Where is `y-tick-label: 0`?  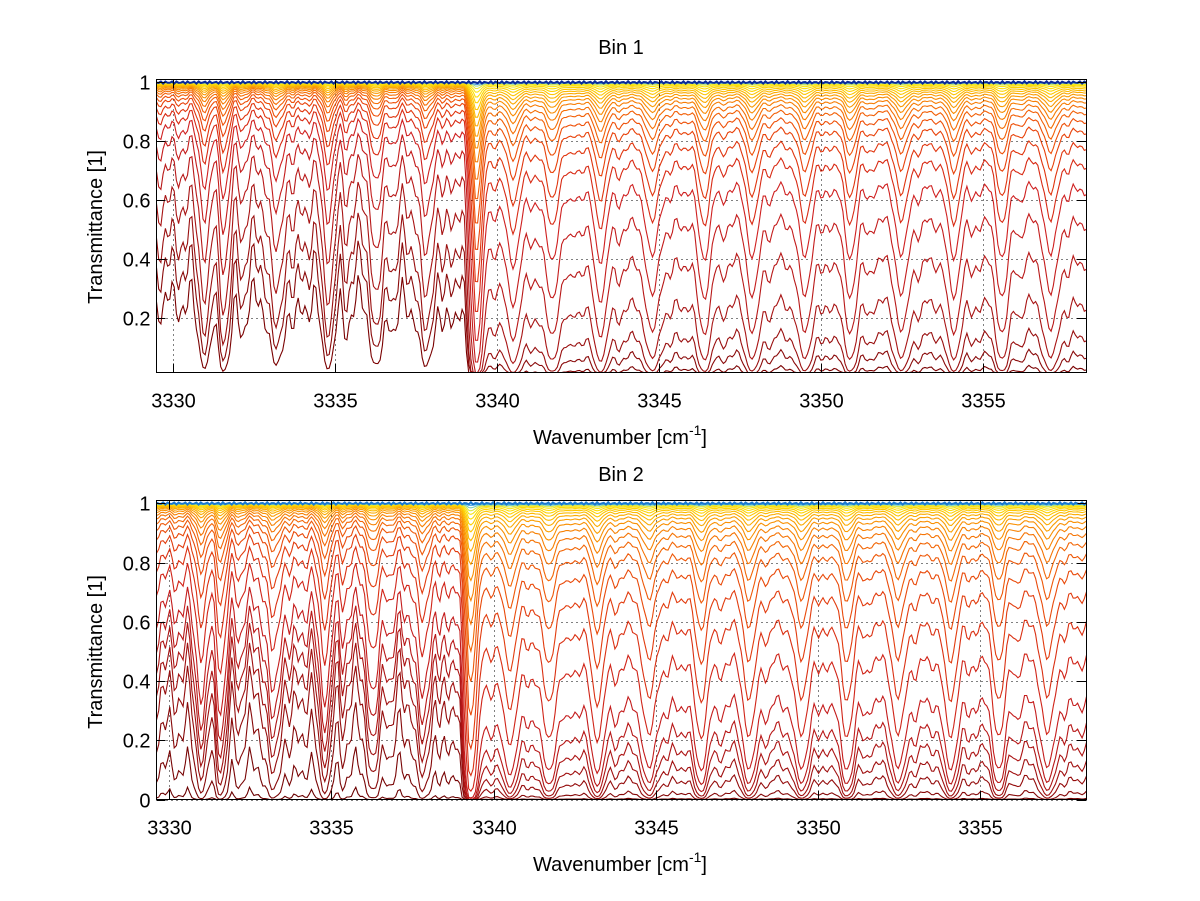 y-tick-label: 0 is located at coordinates (144, 802).